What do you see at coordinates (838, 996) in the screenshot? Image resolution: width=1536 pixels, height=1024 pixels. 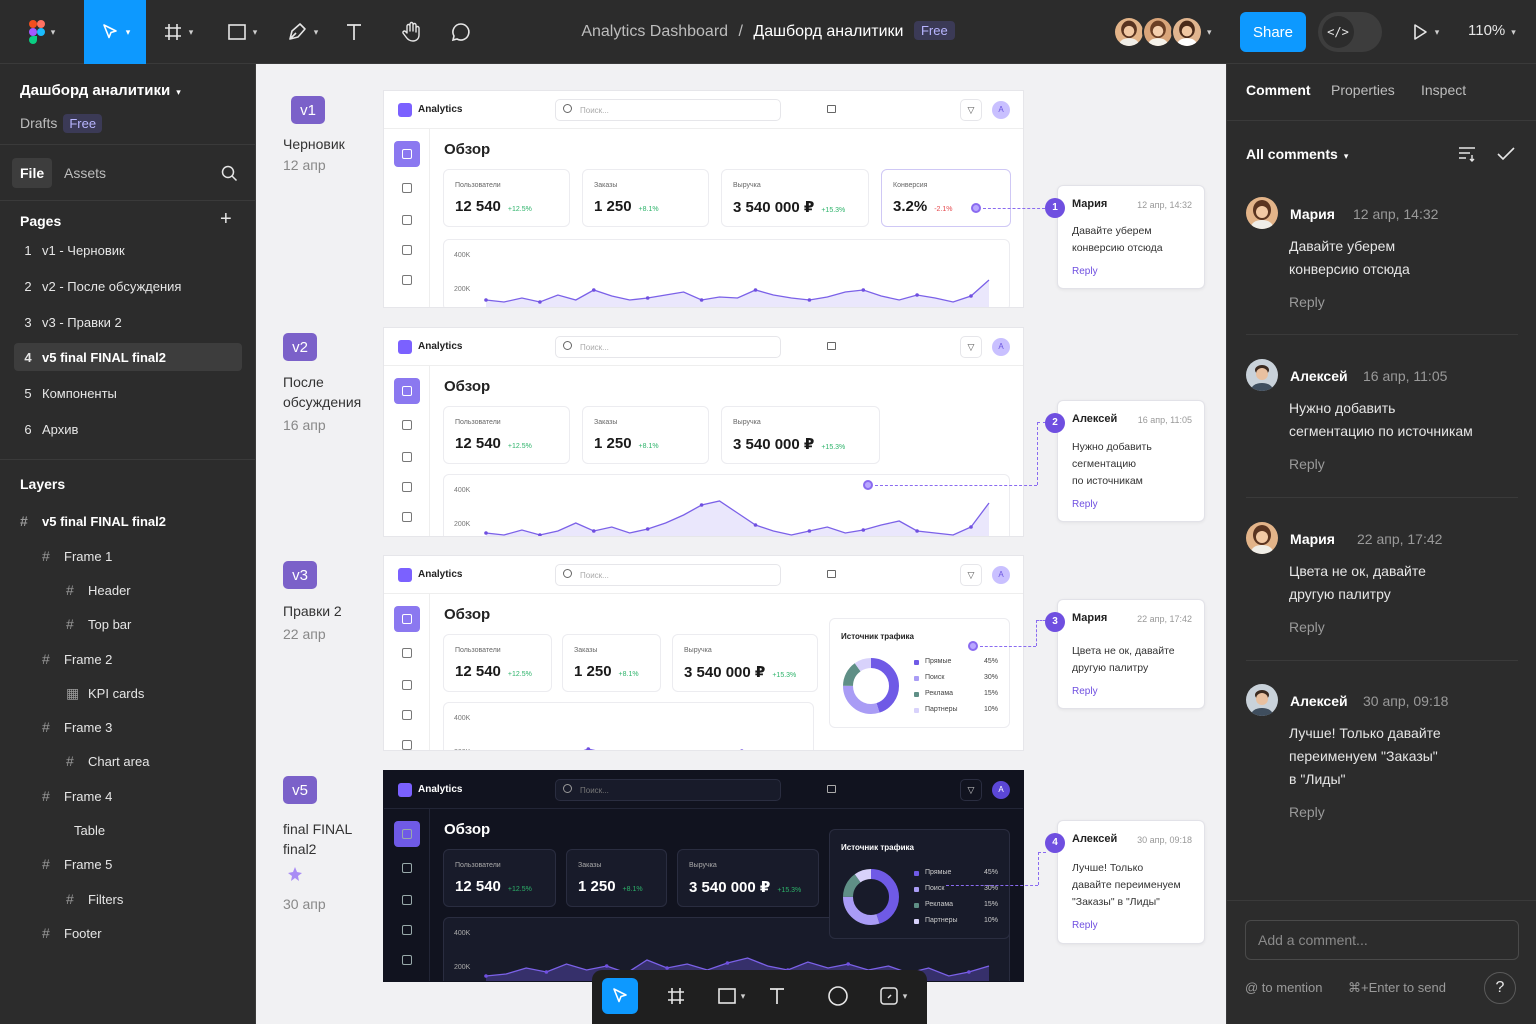 I see `ellipse-tool-button` at bounding box center [838, 996].